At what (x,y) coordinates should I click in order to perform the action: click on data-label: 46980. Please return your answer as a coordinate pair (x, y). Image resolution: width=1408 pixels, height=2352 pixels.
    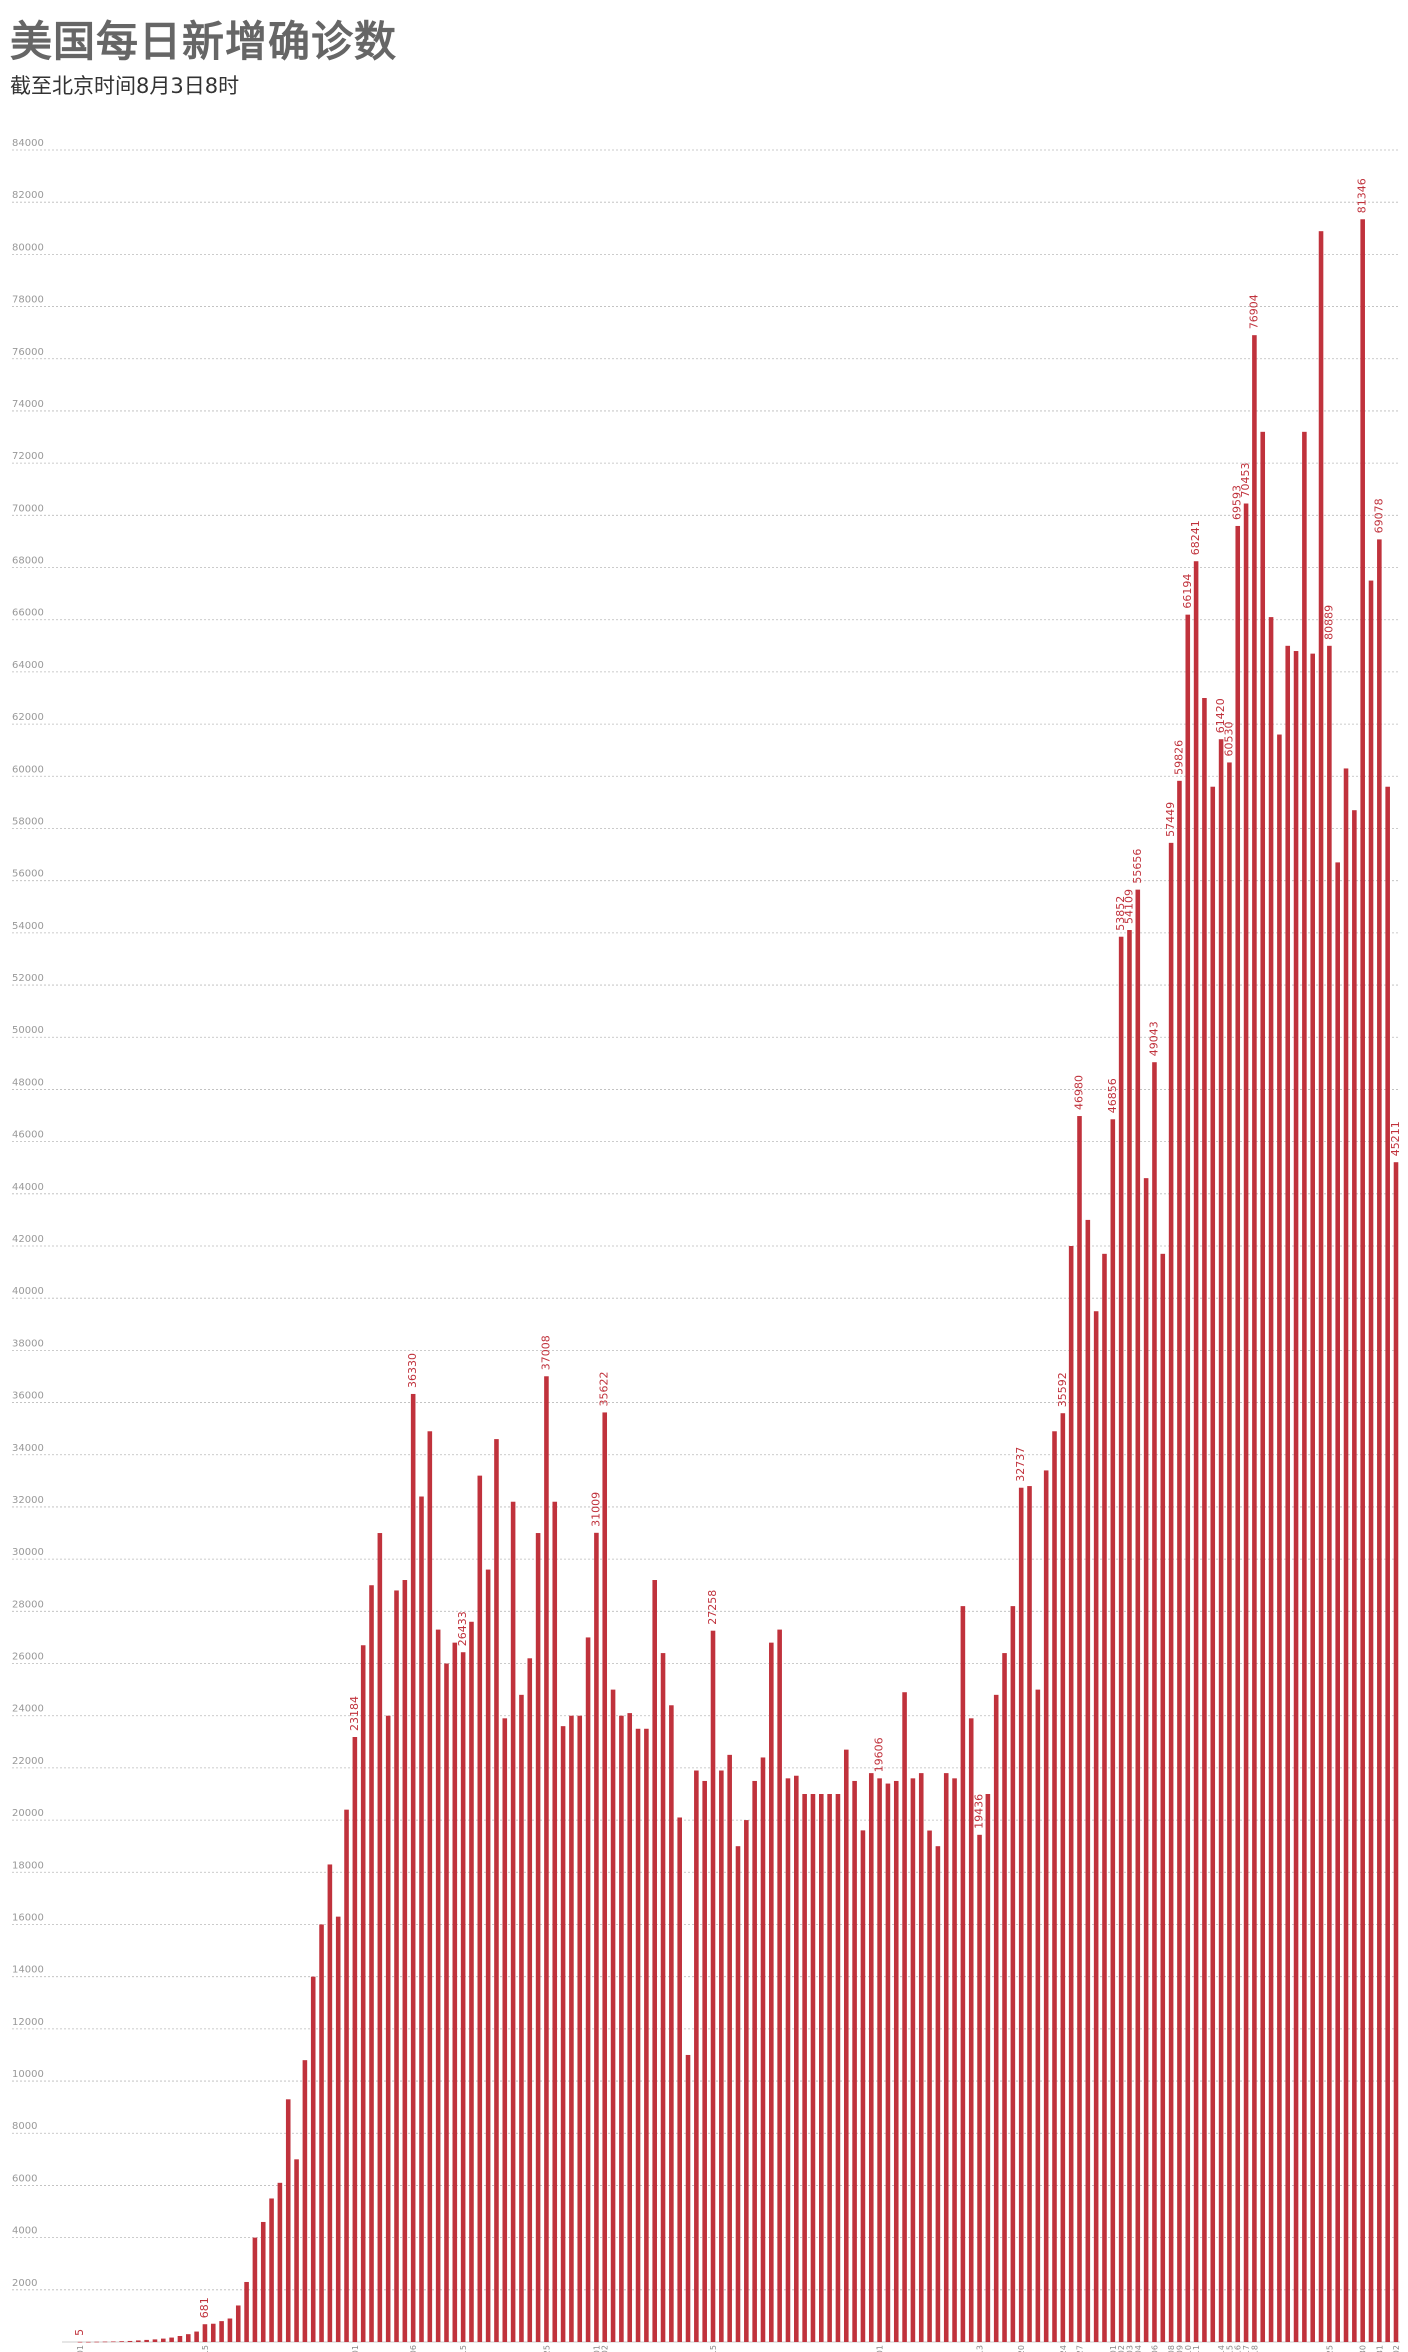
    Looking at the image, I should click on (1078, 1092).